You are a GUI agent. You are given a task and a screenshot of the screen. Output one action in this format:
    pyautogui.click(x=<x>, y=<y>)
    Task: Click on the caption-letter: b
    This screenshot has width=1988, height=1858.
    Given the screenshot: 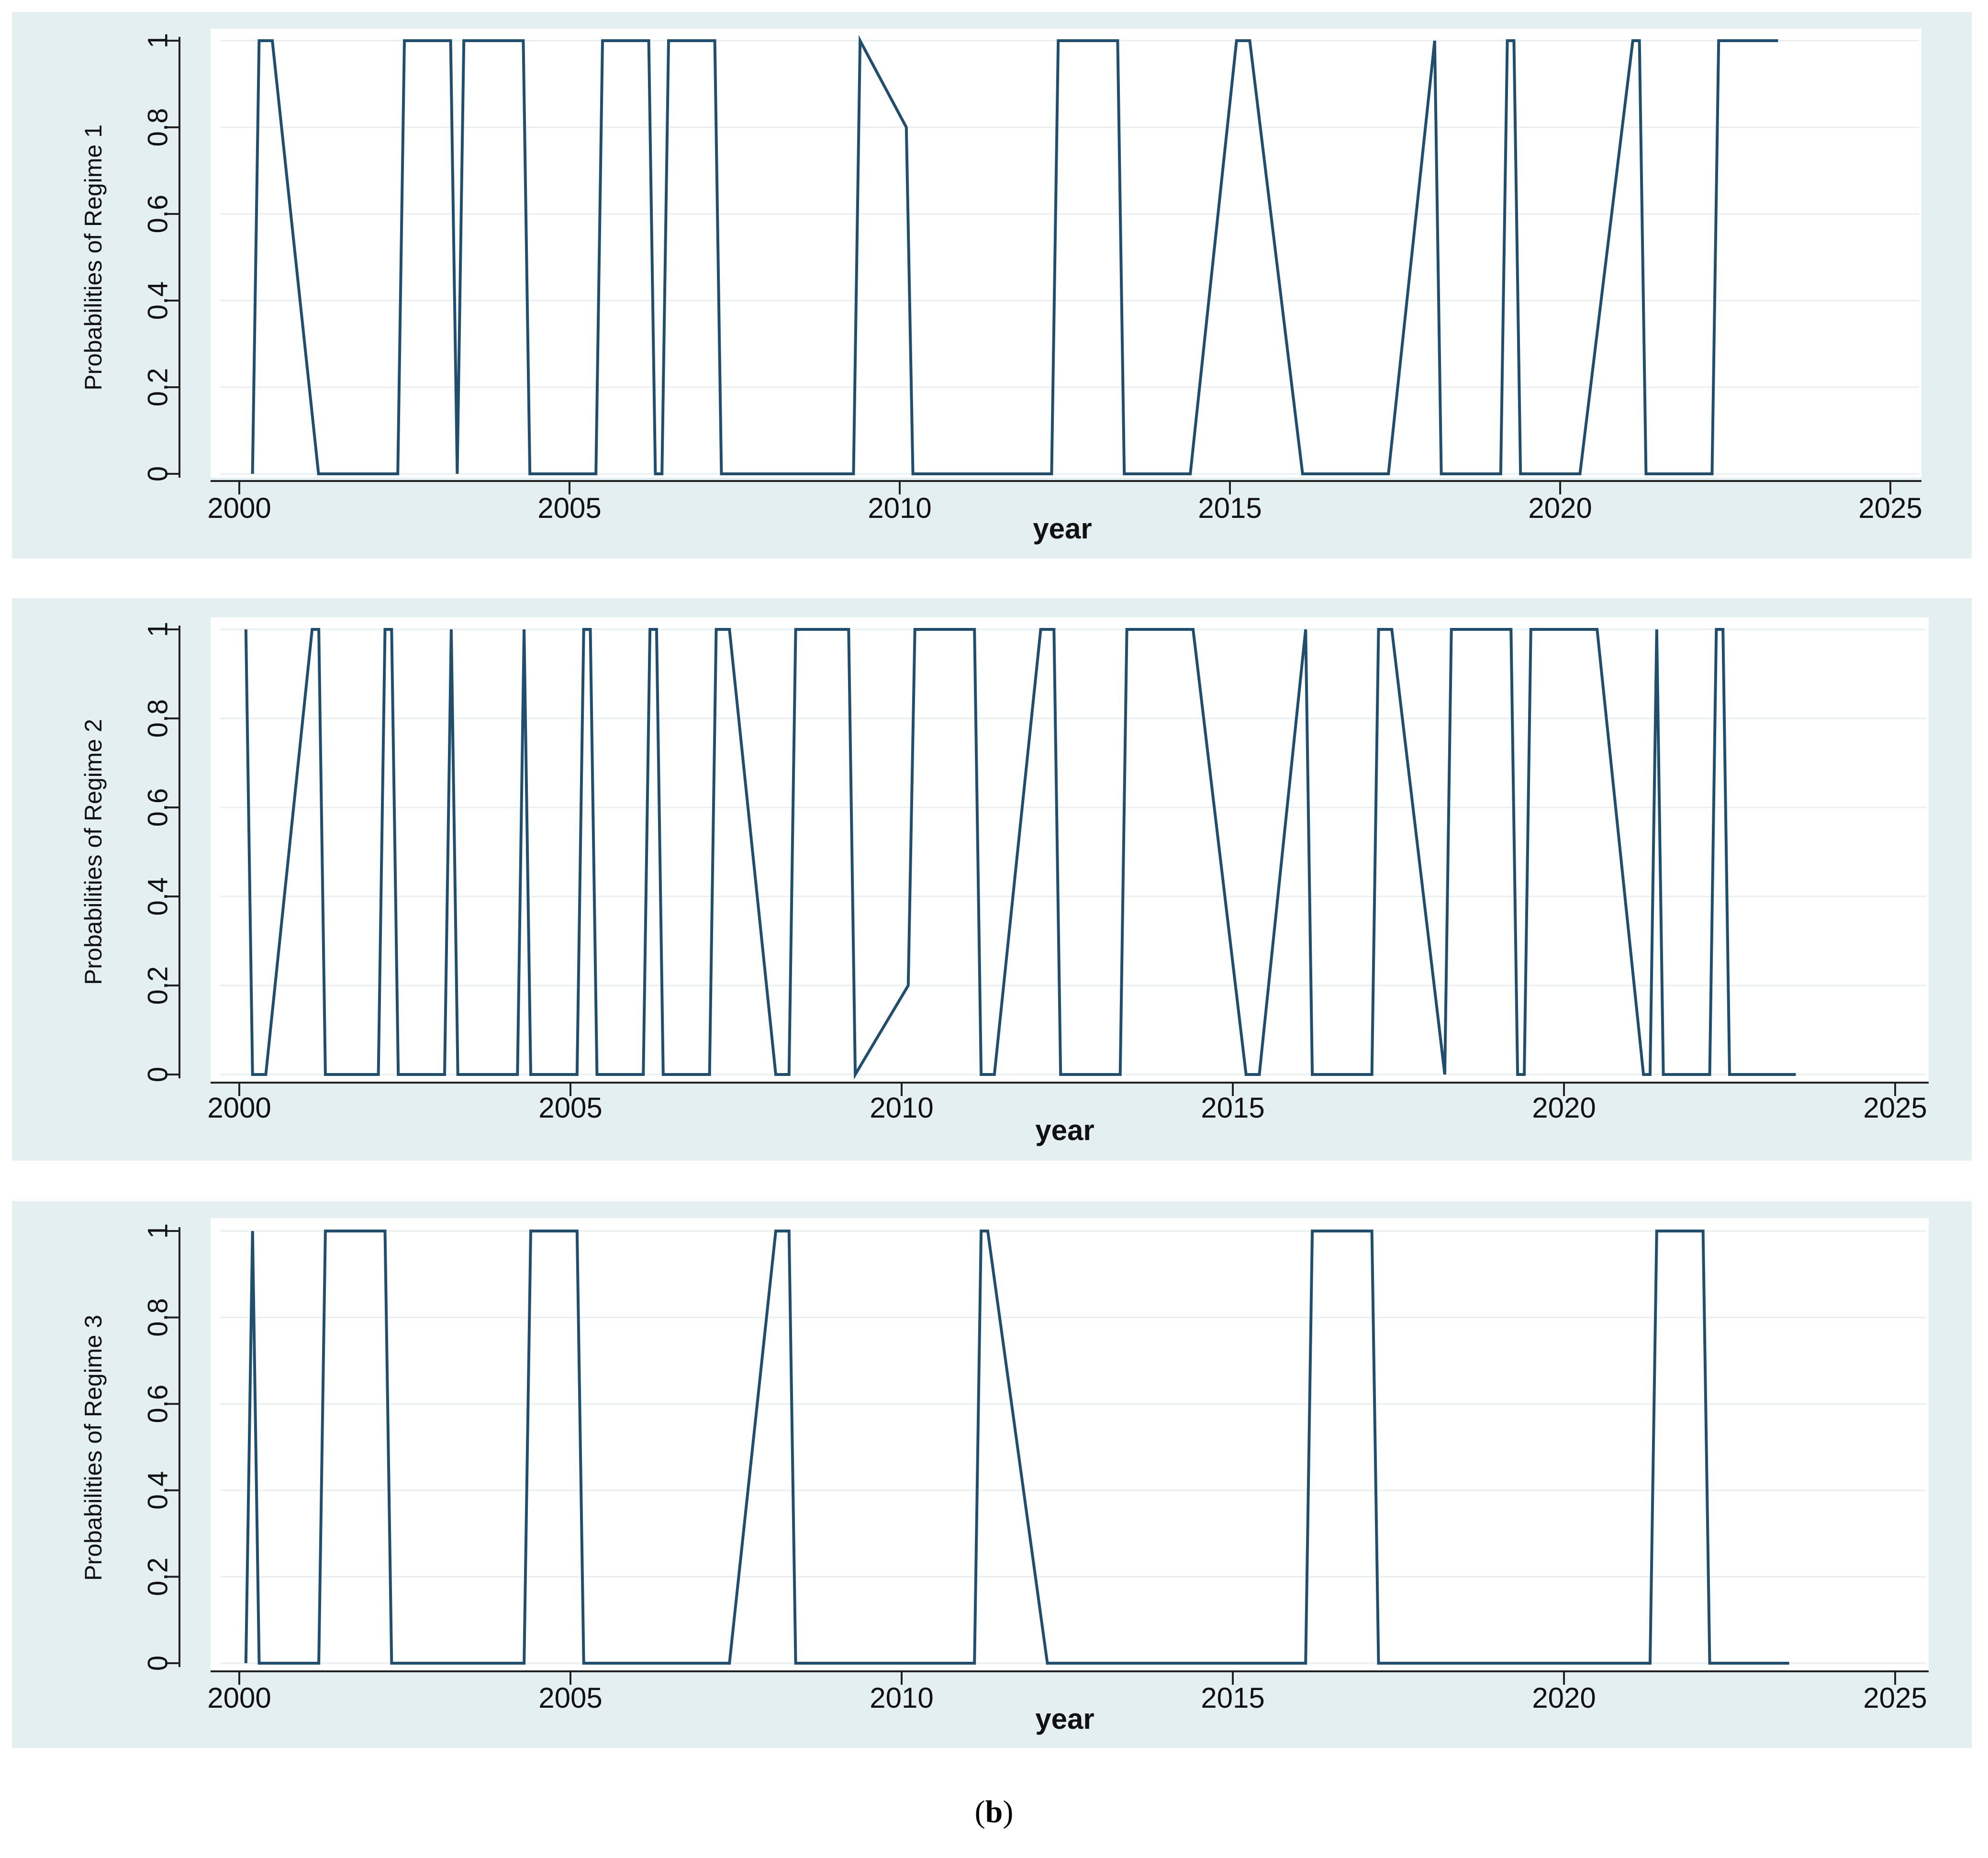 What is the action you would take?
    pyautogui.click(x=994, y=1811)
    